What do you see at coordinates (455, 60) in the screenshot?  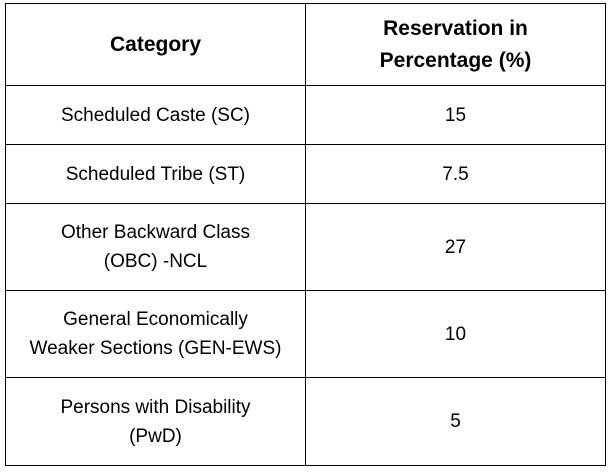 I see `cell-line: Percentage (%)` at bounding box center [455, 60].